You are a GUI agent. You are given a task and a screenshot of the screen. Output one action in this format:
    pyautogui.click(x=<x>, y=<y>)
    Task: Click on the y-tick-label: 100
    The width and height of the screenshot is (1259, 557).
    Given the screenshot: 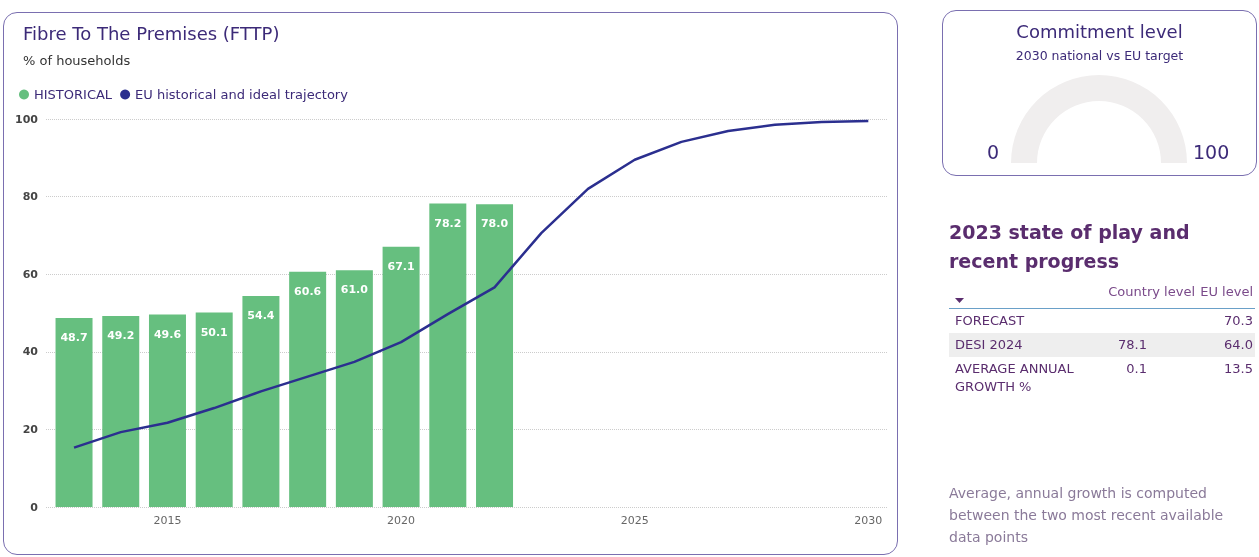 What is the action you would take?
    pyautogui.click(x=27, y=119)
    